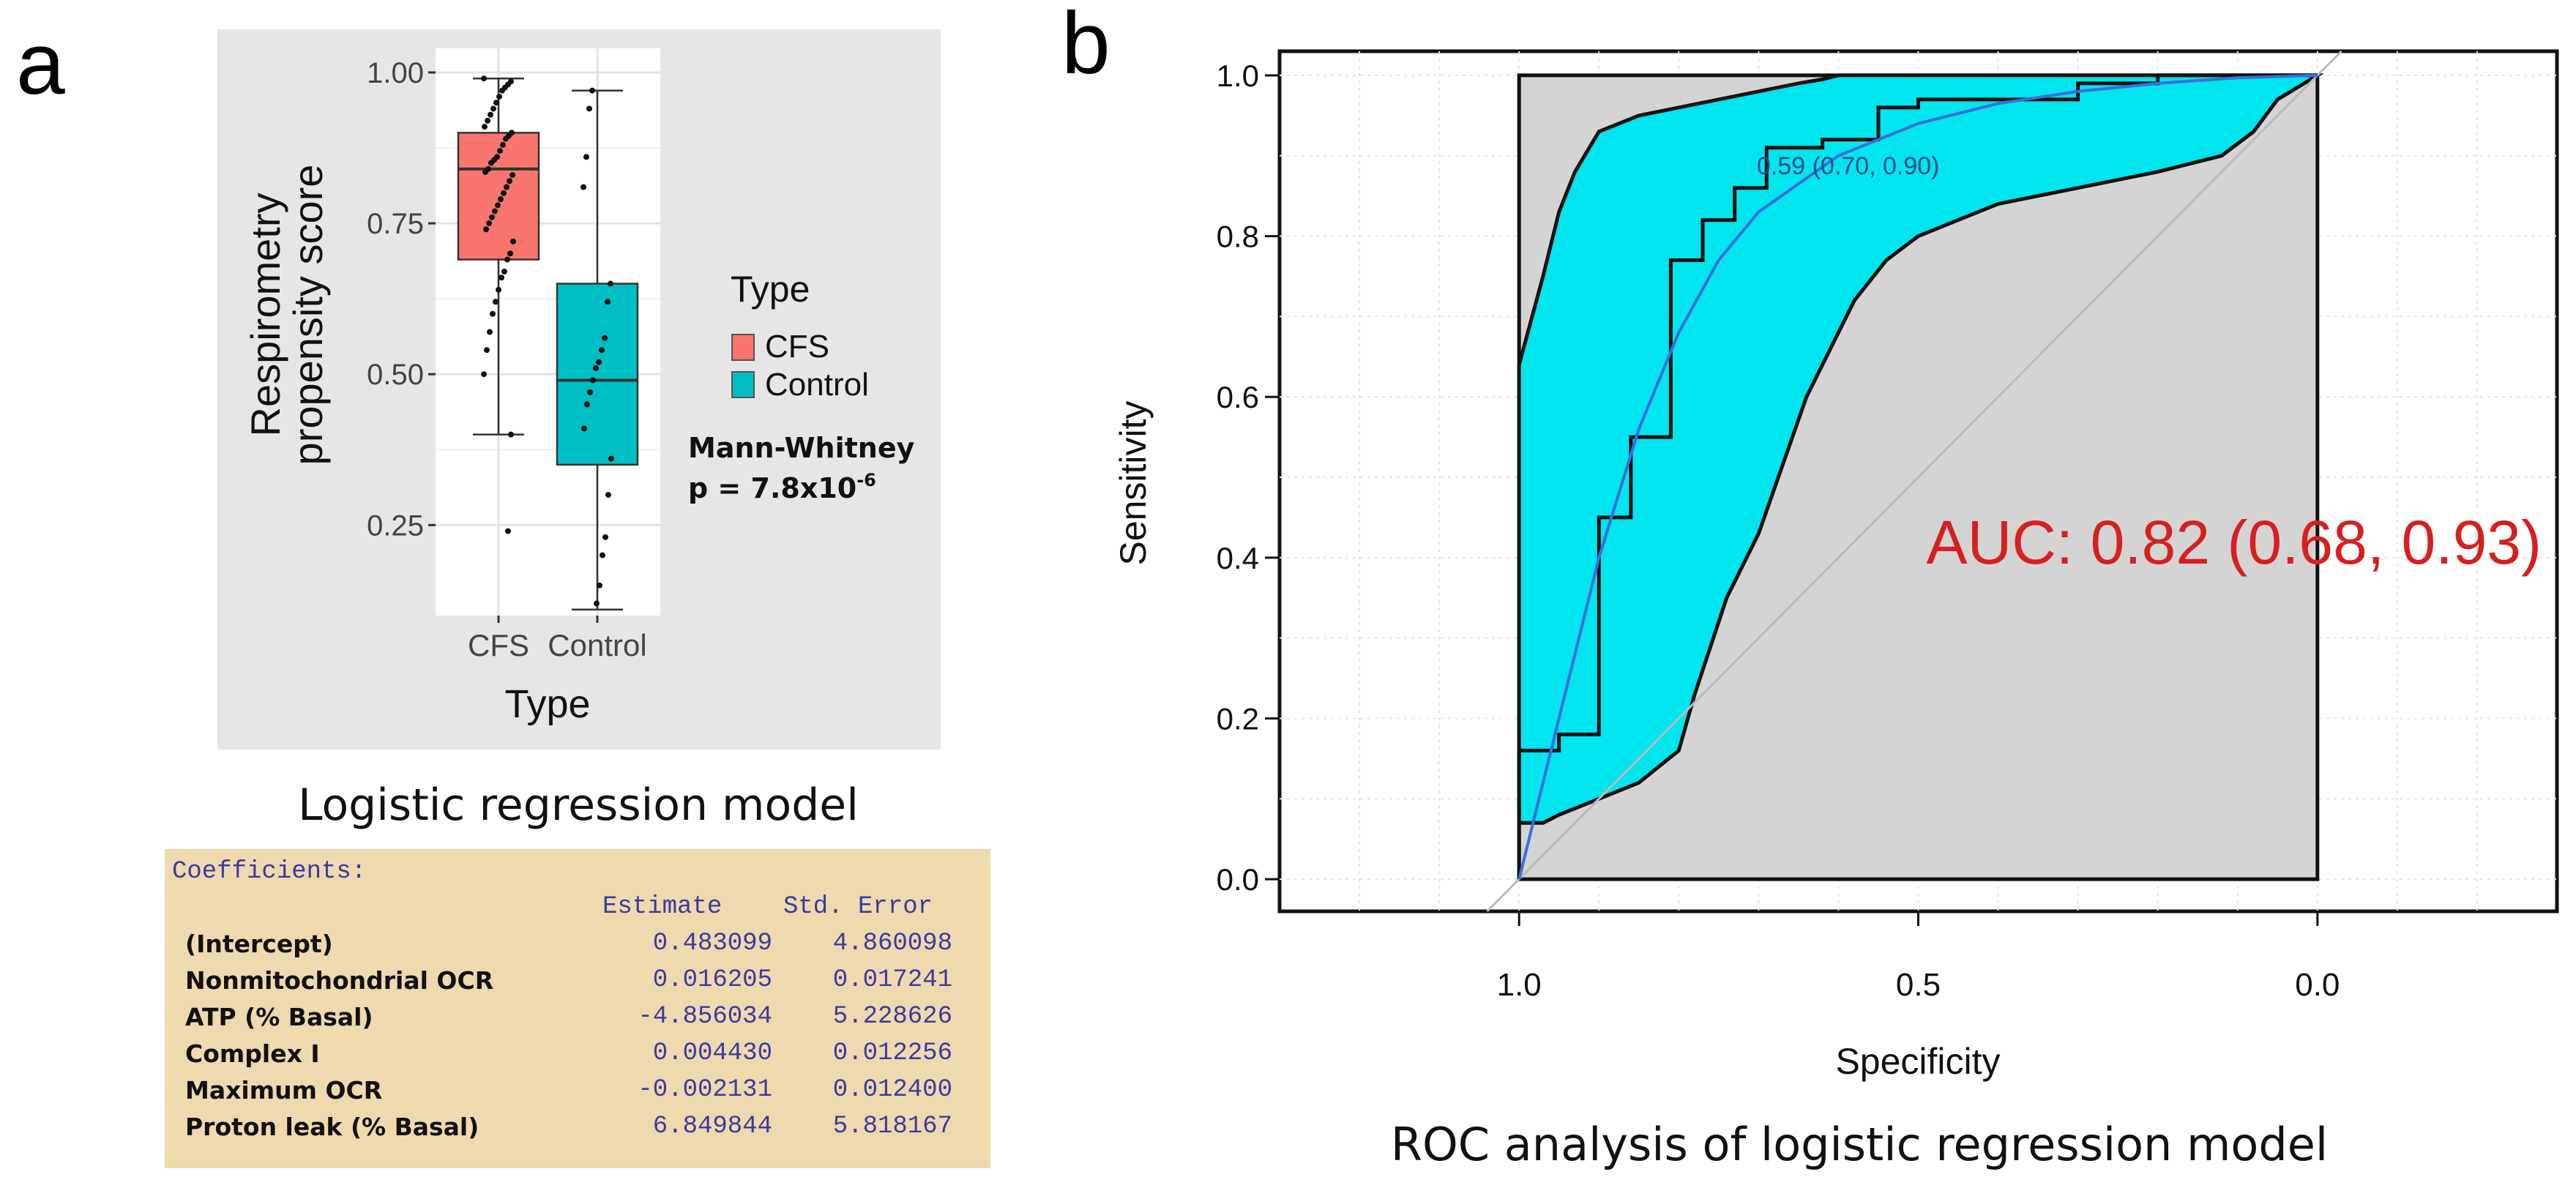  What do you see at coordinates (1238, 76) in the screenshot?
I see `y-tick-label: 1.0` at bounding box center [1238, 76].